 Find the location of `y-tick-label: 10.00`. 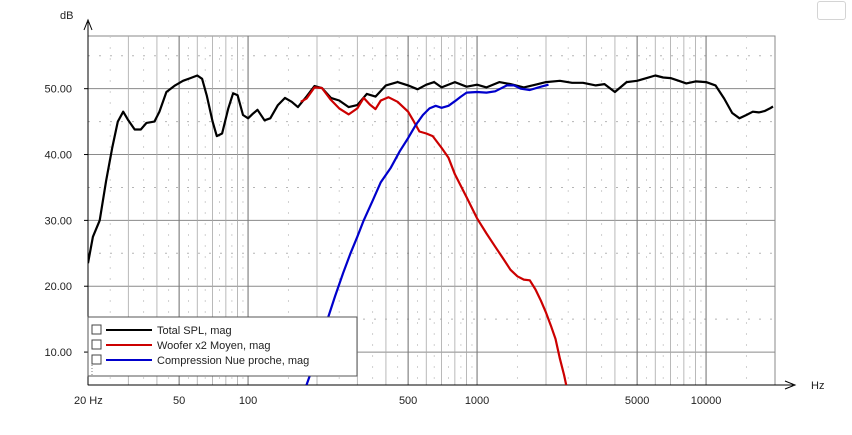

y-tick-label: 10.00 is located at coordinates (58, 353).